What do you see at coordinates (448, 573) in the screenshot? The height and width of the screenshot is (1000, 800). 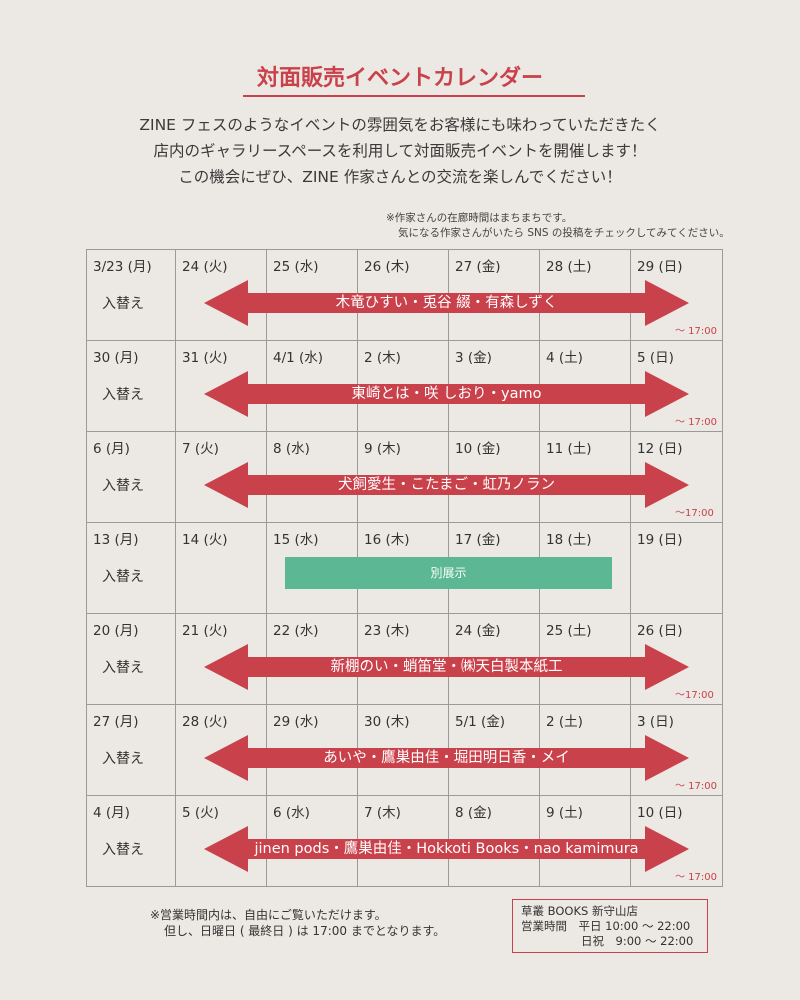 I see `other-exhibit-bar: 別展示` at bounding box center [448, 573].